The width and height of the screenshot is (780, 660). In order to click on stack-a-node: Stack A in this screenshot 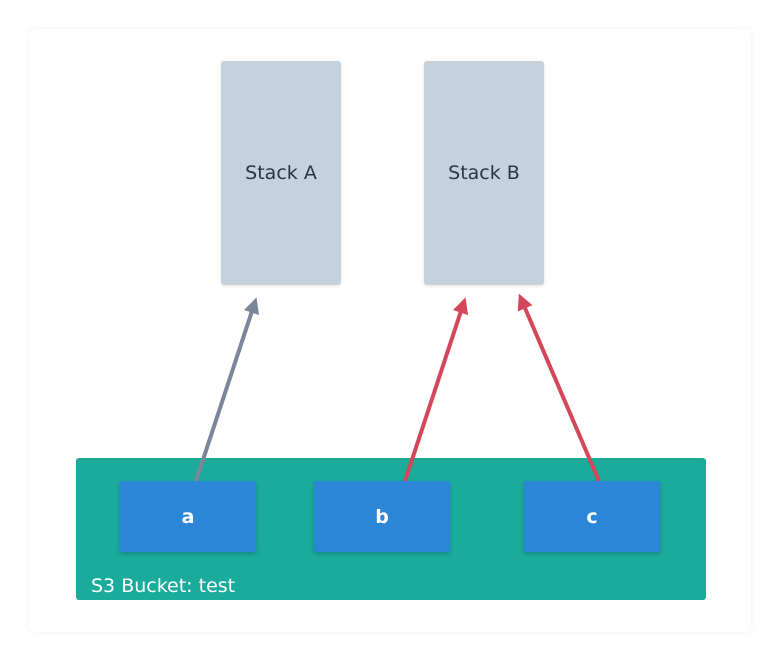, I will do `click(281, 173)`.